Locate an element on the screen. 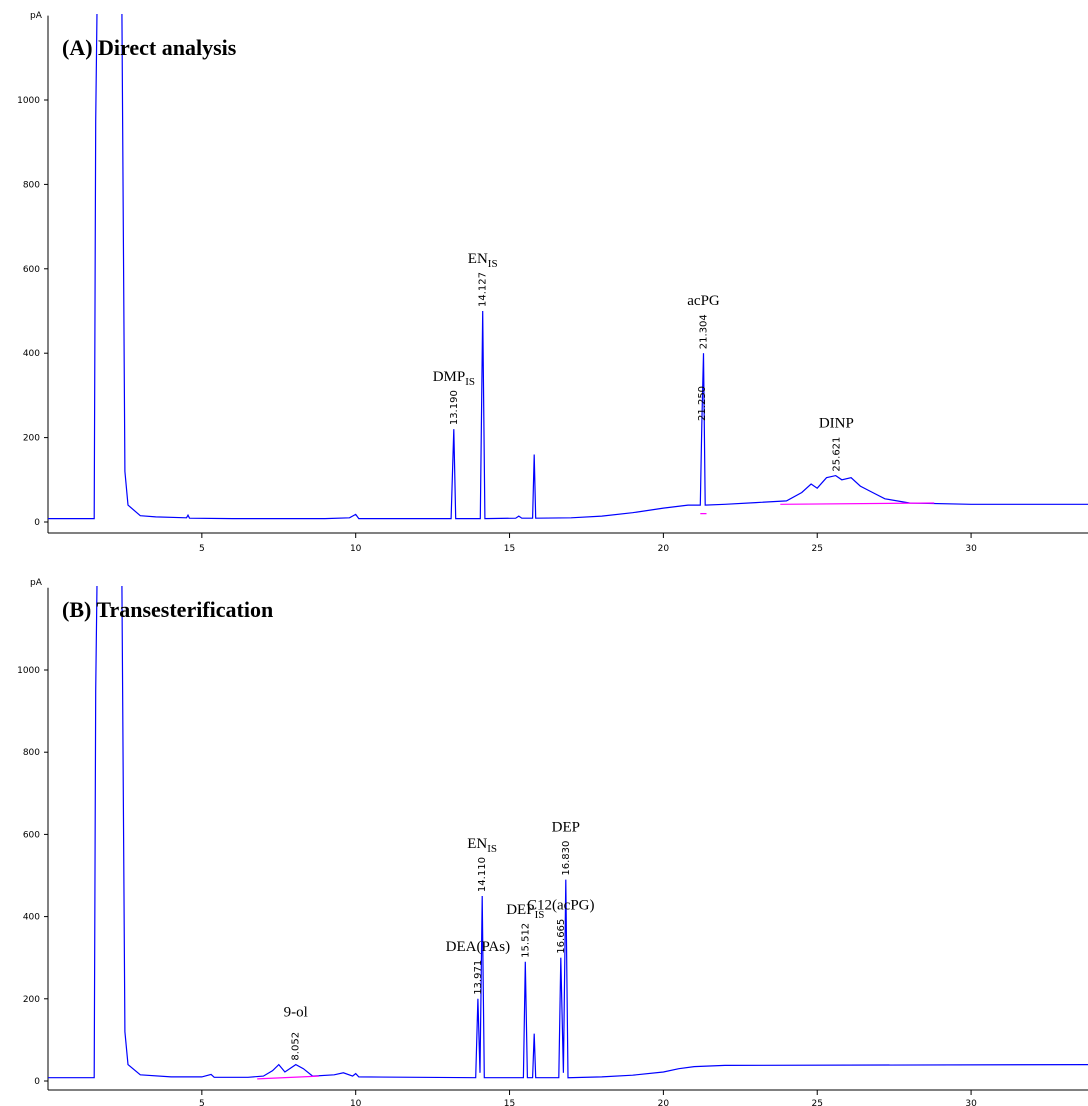  retention-time: 16.830 is located at coordinates (566, 858).